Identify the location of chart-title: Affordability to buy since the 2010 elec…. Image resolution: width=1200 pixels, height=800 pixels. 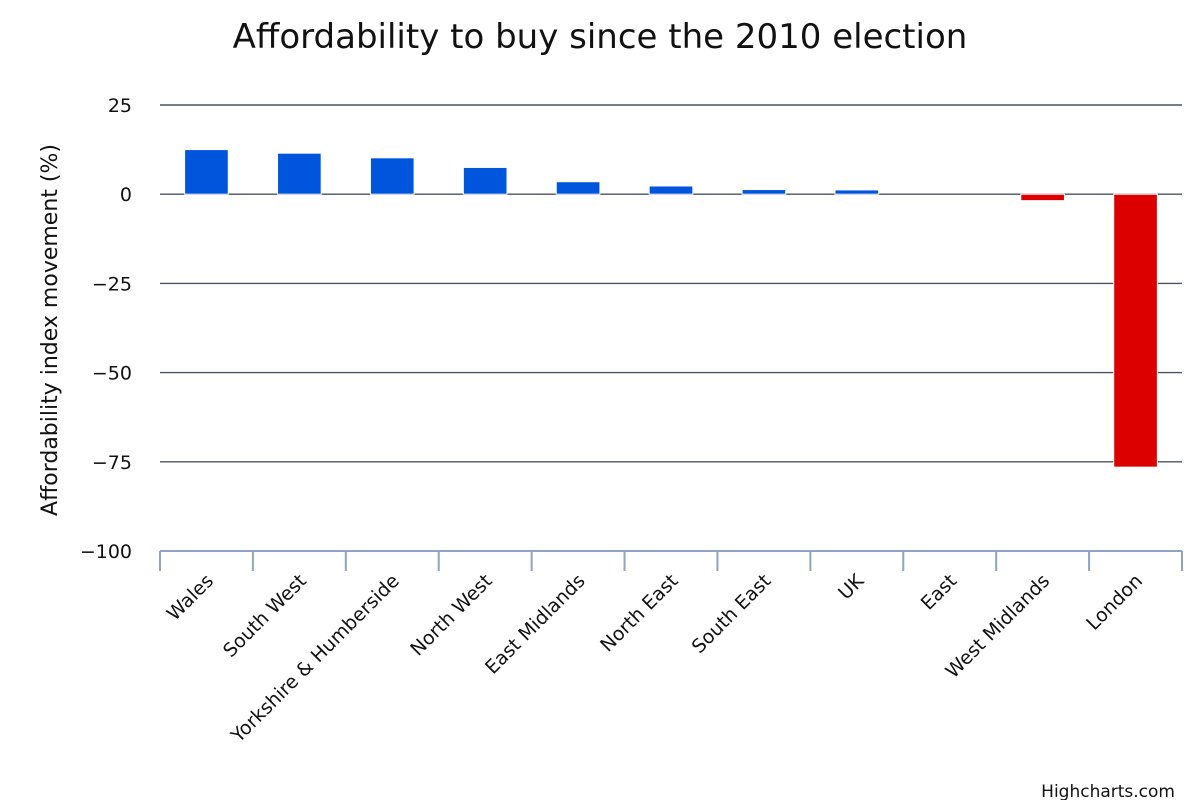
(600, 37).